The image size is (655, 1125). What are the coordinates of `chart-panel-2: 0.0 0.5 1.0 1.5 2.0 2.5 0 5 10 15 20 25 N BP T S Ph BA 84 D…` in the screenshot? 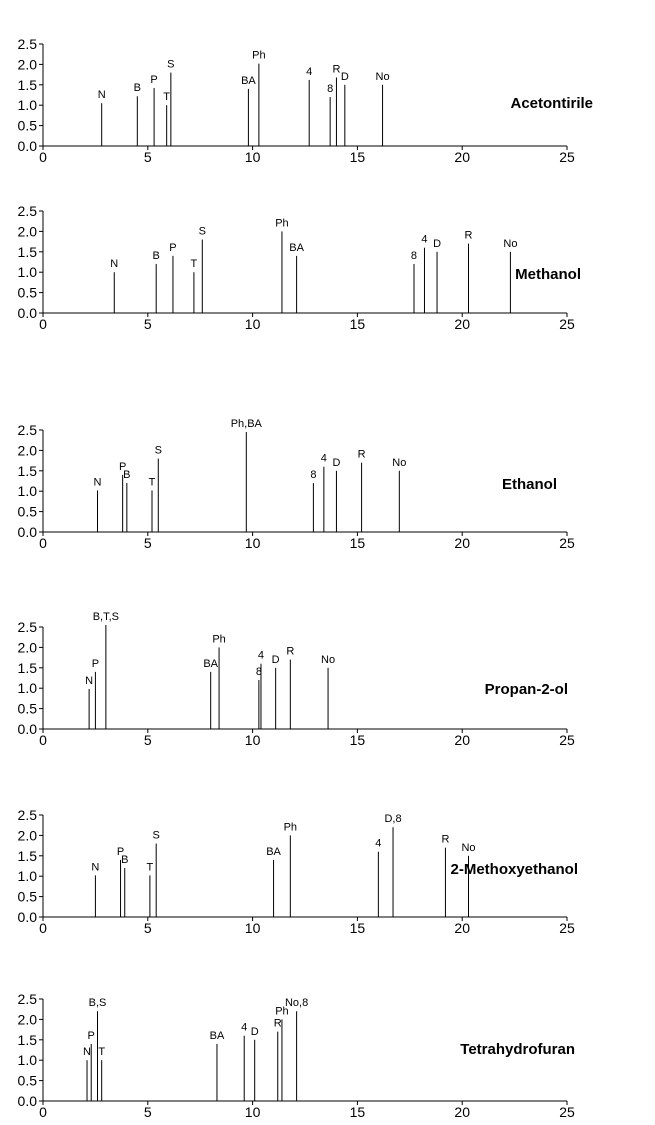 It's located at (299, 267).